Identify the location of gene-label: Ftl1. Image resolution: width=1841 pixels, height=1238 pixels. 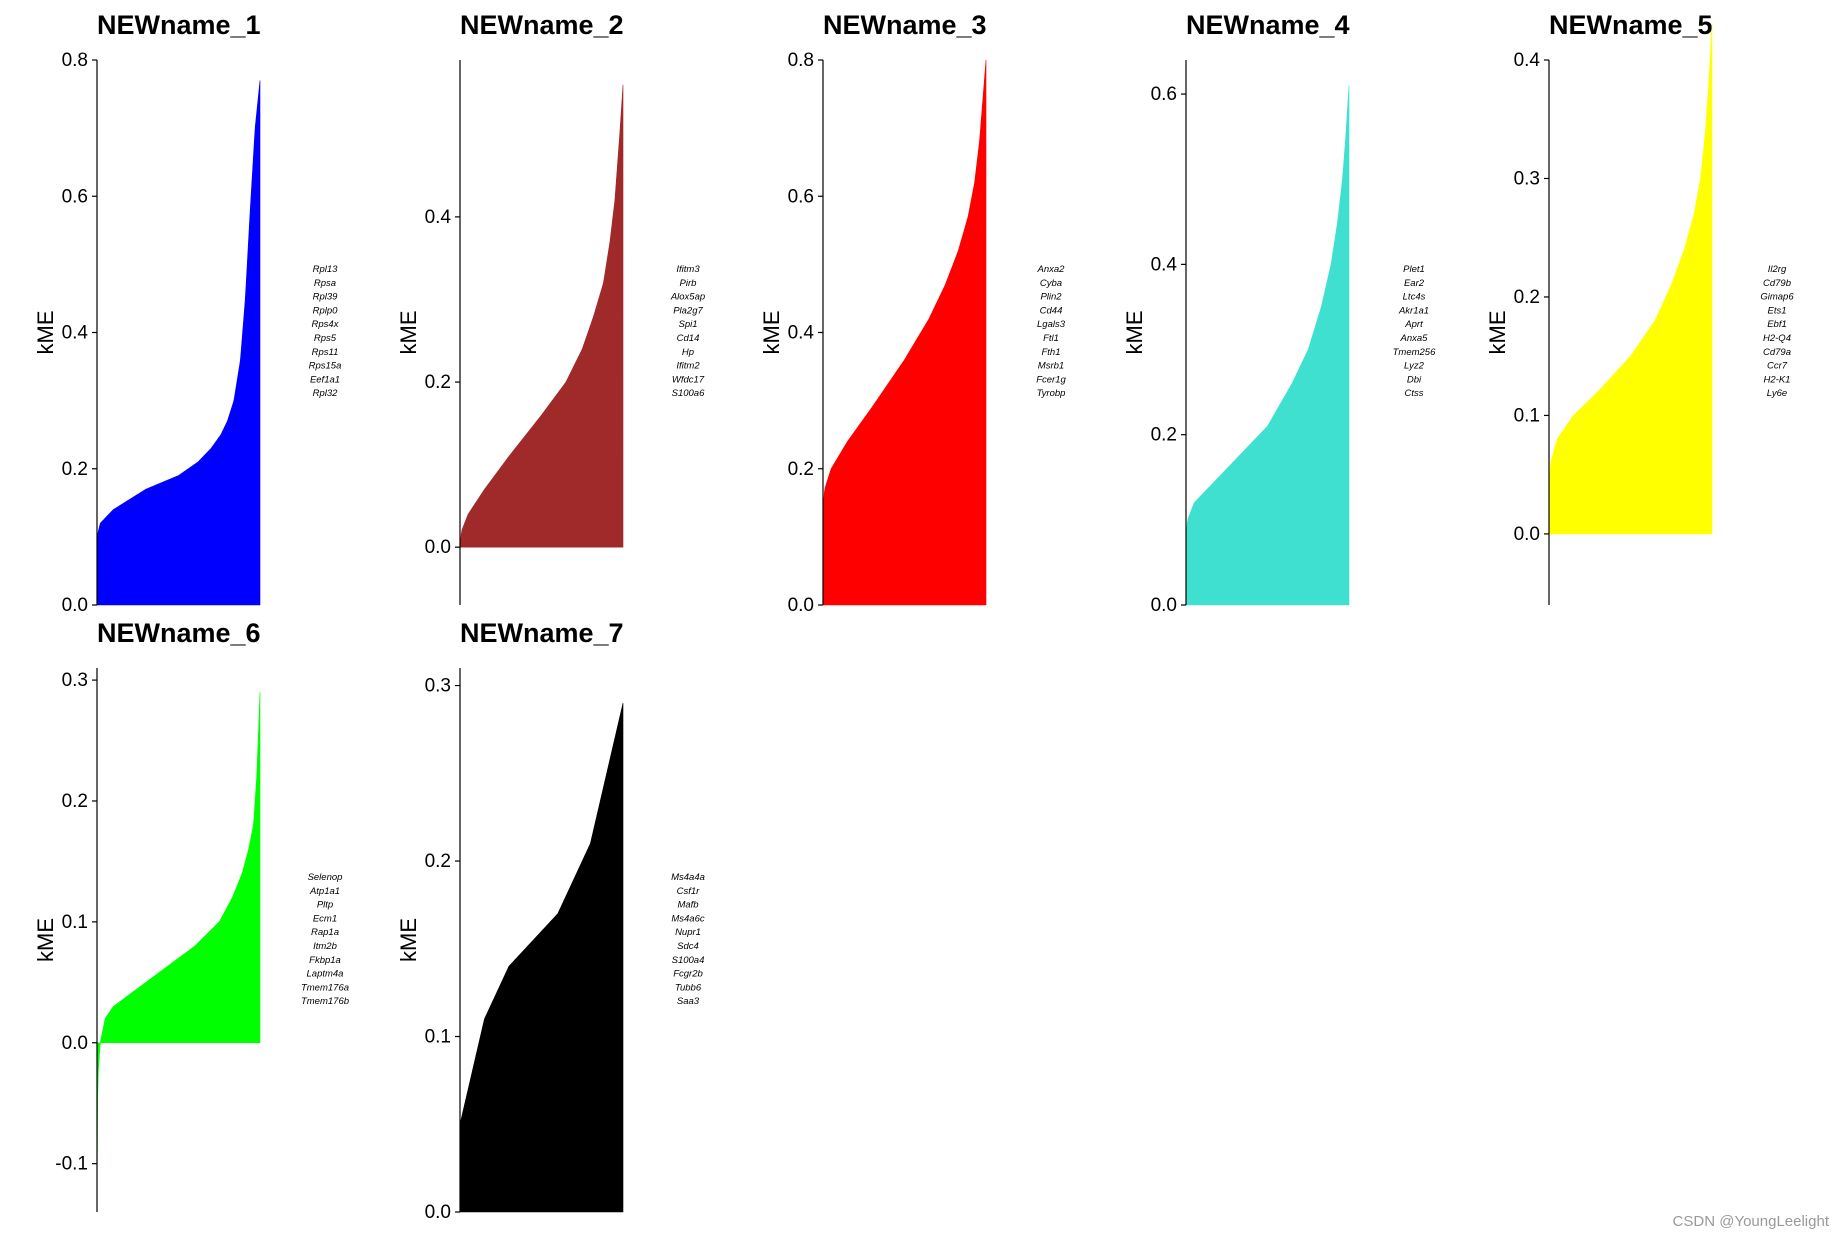
(1051, 338).